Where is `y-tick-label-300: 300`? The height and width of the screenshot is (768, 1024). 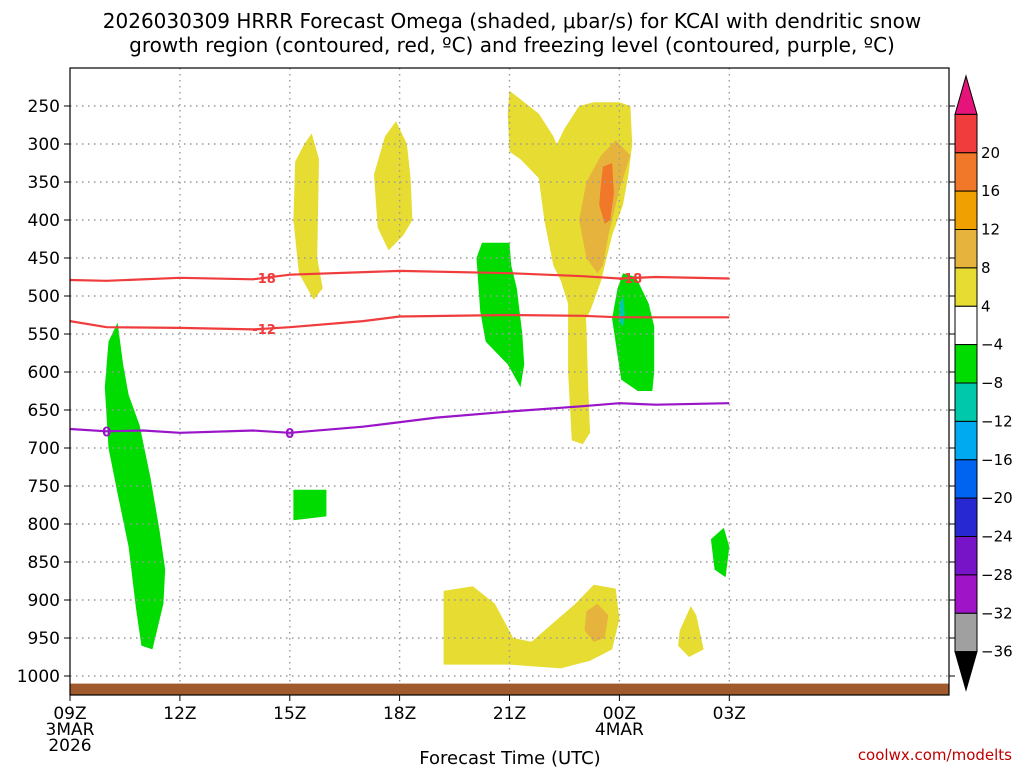 y-tick-label-300: 300 is located at coordinates (44, 145).